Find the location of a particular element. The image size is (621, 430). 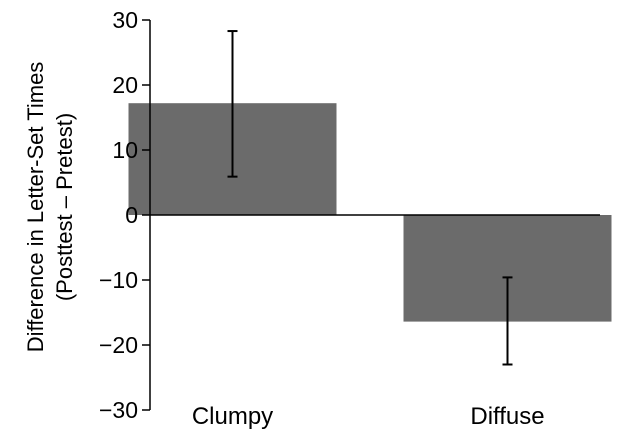

y-tick-label: −20 is located at coordinates (118, 345).